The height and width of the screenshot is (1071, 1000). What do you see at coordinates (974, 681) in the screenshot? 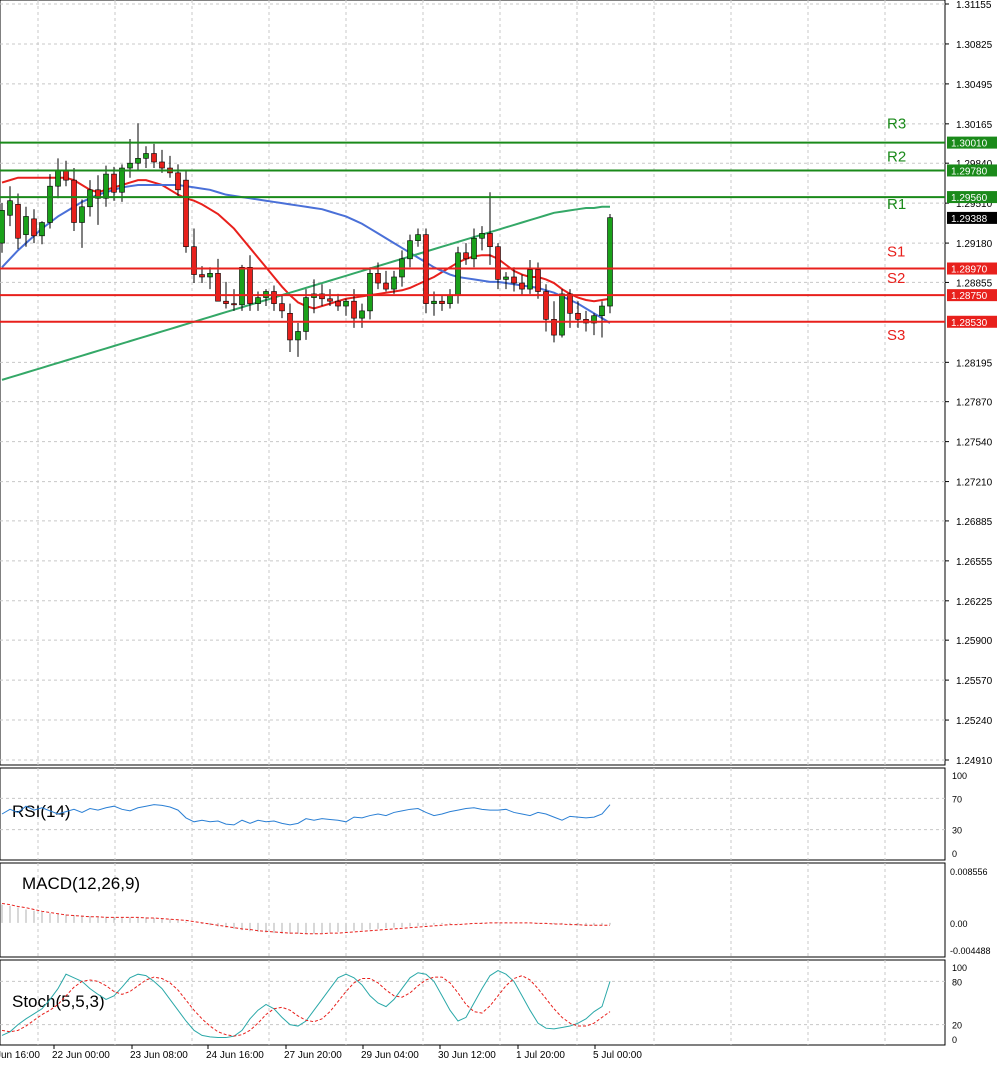
I see `y-tick-label: 1.25570` at bounding box center [974, 681].